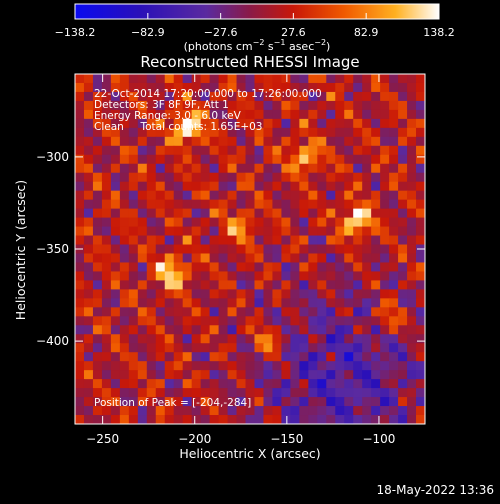  What do you see at coordinates (168, 116) in the screenshot?
I see `info-line-energy: Energy Range: 3.0 - 6.0 keV` at bounding box center [168, 116].